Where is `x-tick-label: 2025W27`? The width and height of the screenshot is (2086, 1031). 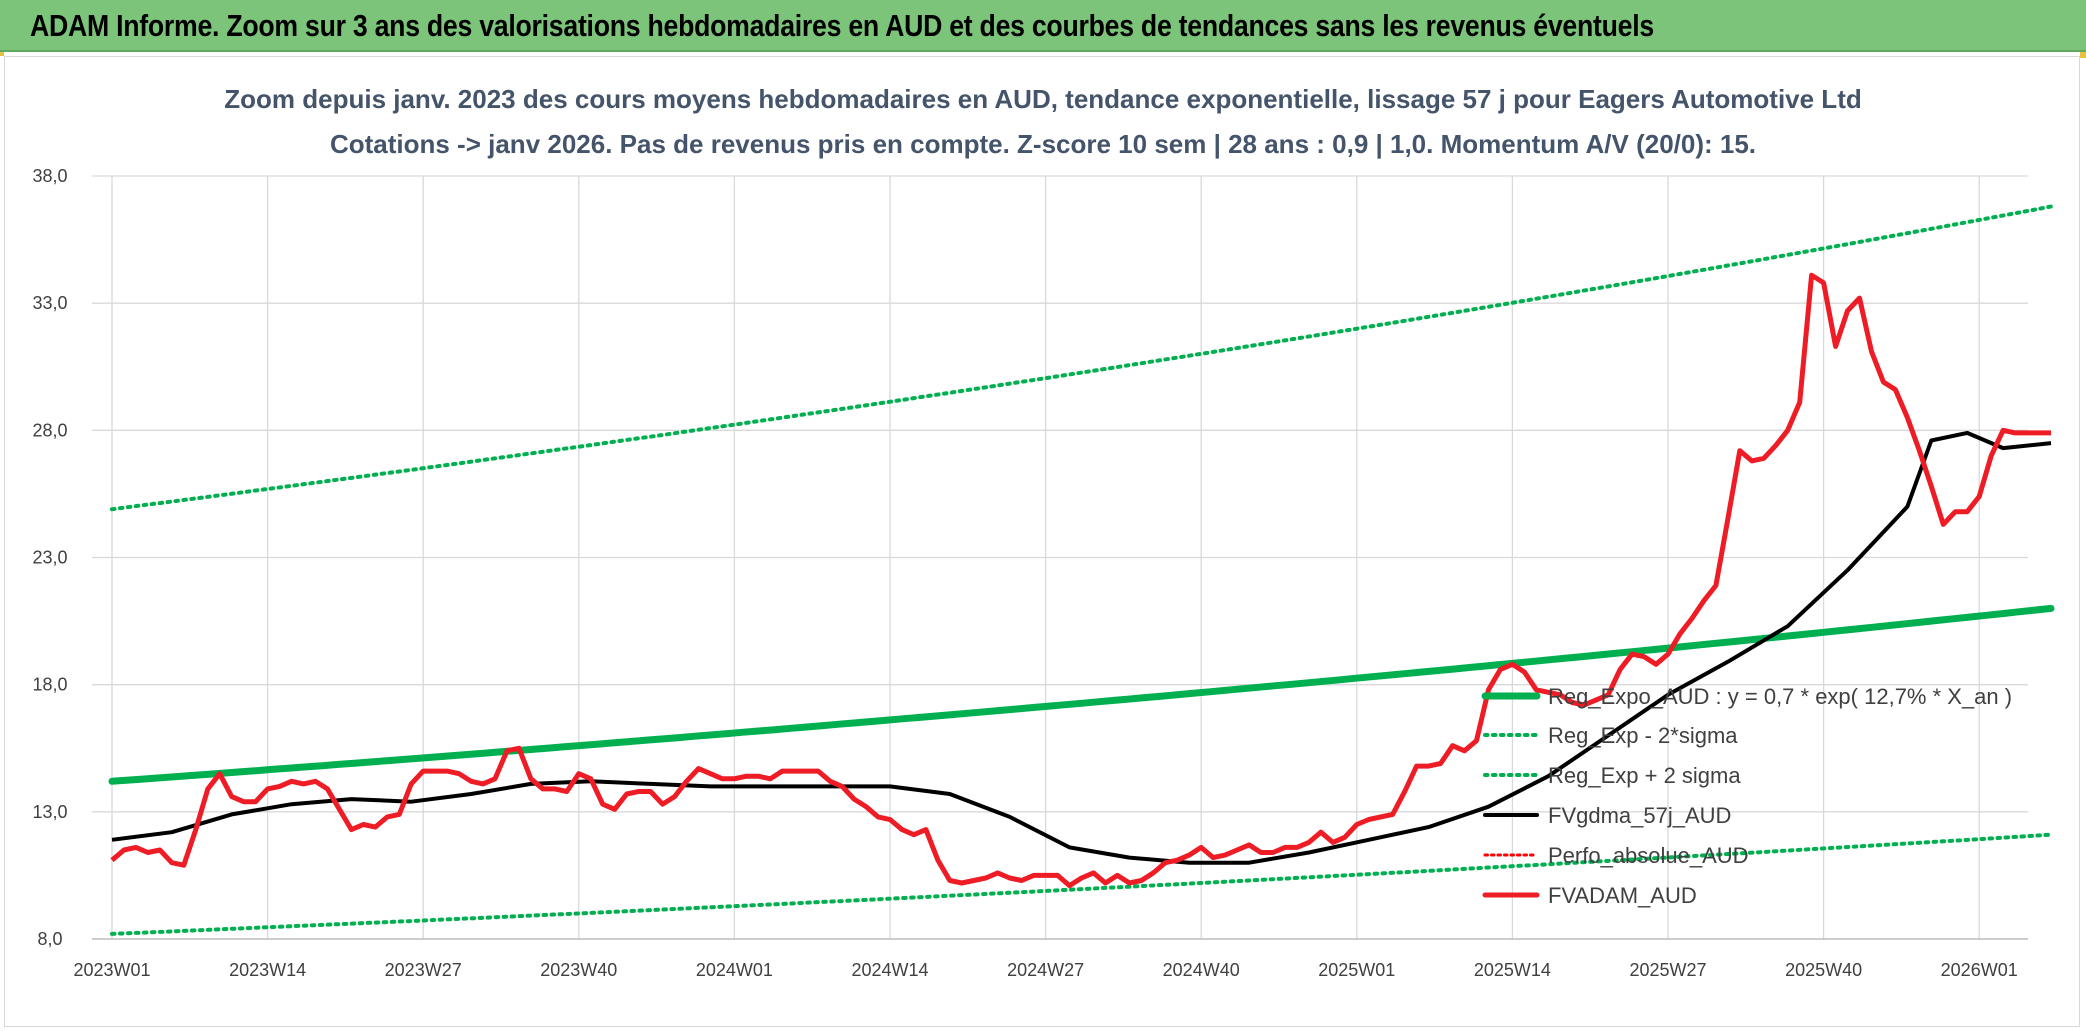
x-tick-label: 2025W27 is located at coordinates (1667, 970).